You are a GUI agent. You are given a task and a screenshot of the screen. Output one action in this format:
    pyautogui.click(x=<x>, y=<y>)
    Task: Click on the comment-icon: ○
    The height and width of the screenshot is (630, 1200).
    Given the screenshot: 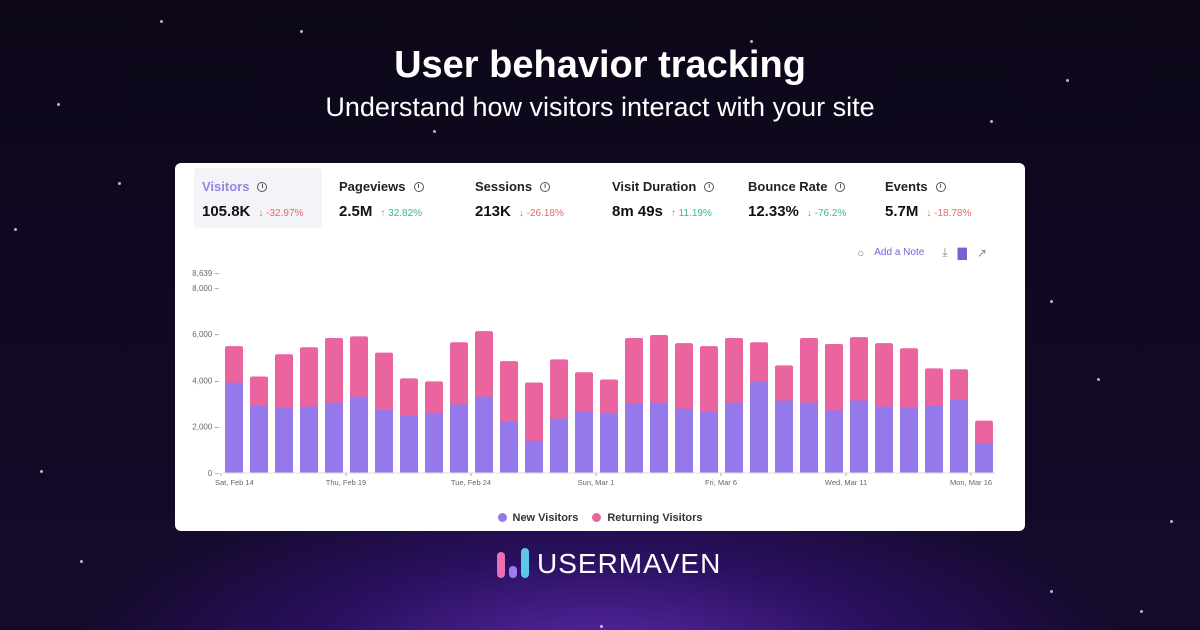 What is the action you would take?
    pyautogui.click(x=861, y=252)
    